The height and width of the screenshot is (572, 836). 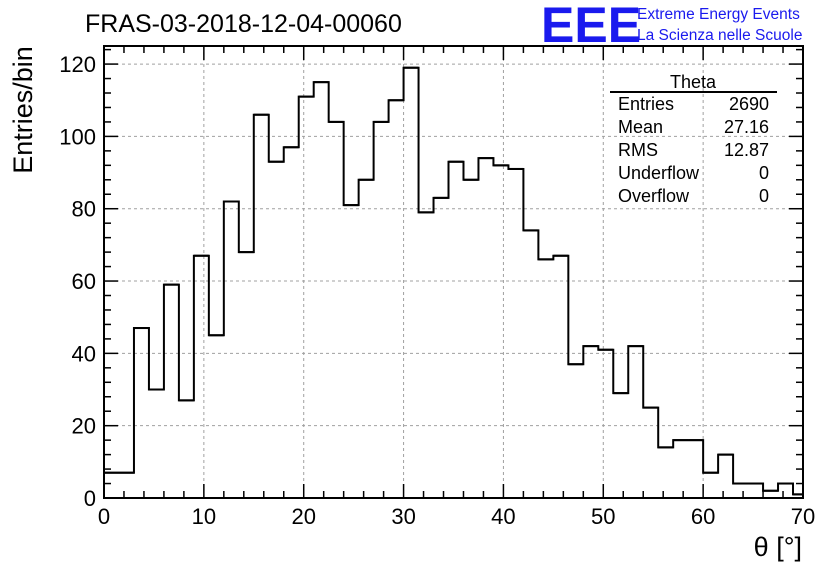 What do you see at coordinates (654, 196) in the screenshot?
I see `stats-label: Overflow` at bounding box center [654, 196].